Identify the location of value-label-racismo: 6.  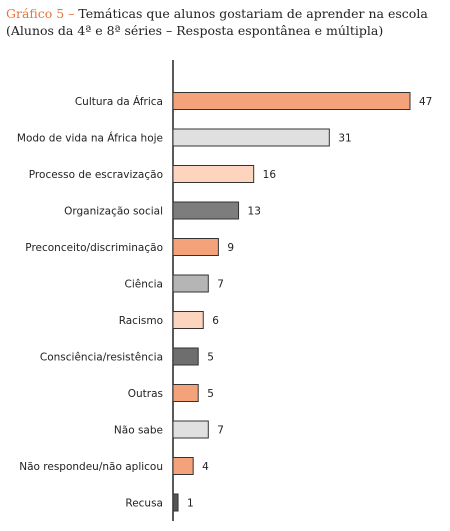
(215, 321).